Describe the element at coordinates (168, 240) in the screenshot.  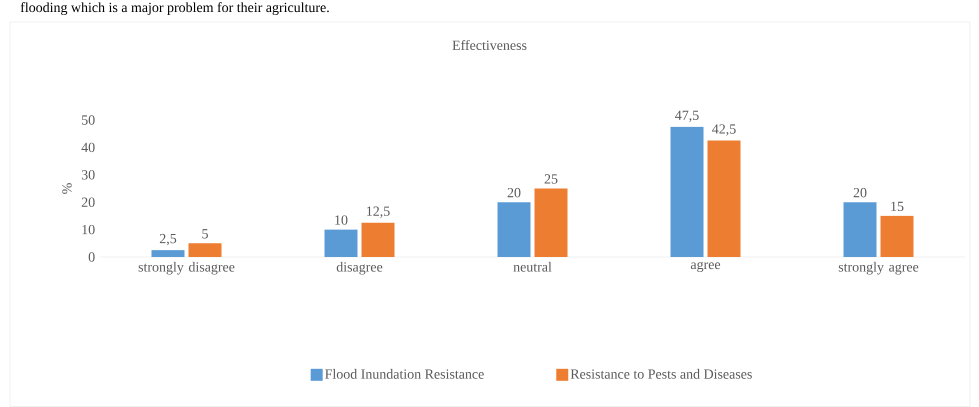
I see `data-label: 2,5` at that location.